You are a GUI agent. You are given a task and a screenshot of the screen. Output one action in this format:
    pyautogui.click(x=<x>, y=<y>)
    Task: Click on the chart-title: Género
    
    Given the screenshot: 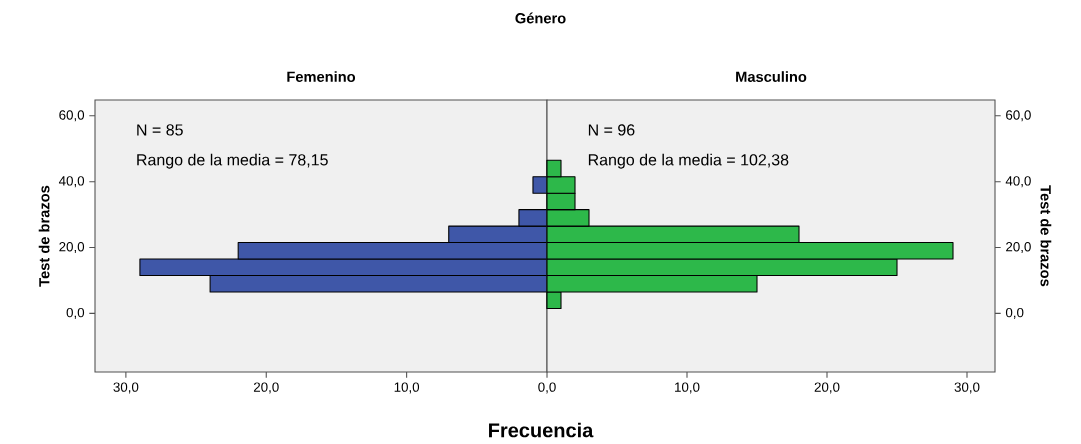 What is the action you would take?
    pyautogui.click(x=540, y=18)
    